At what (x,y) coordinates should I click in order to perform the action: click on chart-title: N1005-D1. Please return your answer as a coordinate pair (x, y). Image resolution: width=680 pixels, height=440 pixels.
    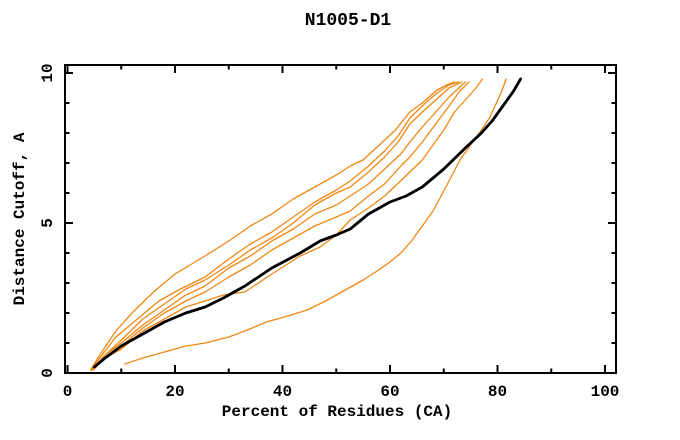
    Looking at the image, I should click on (348, 21).